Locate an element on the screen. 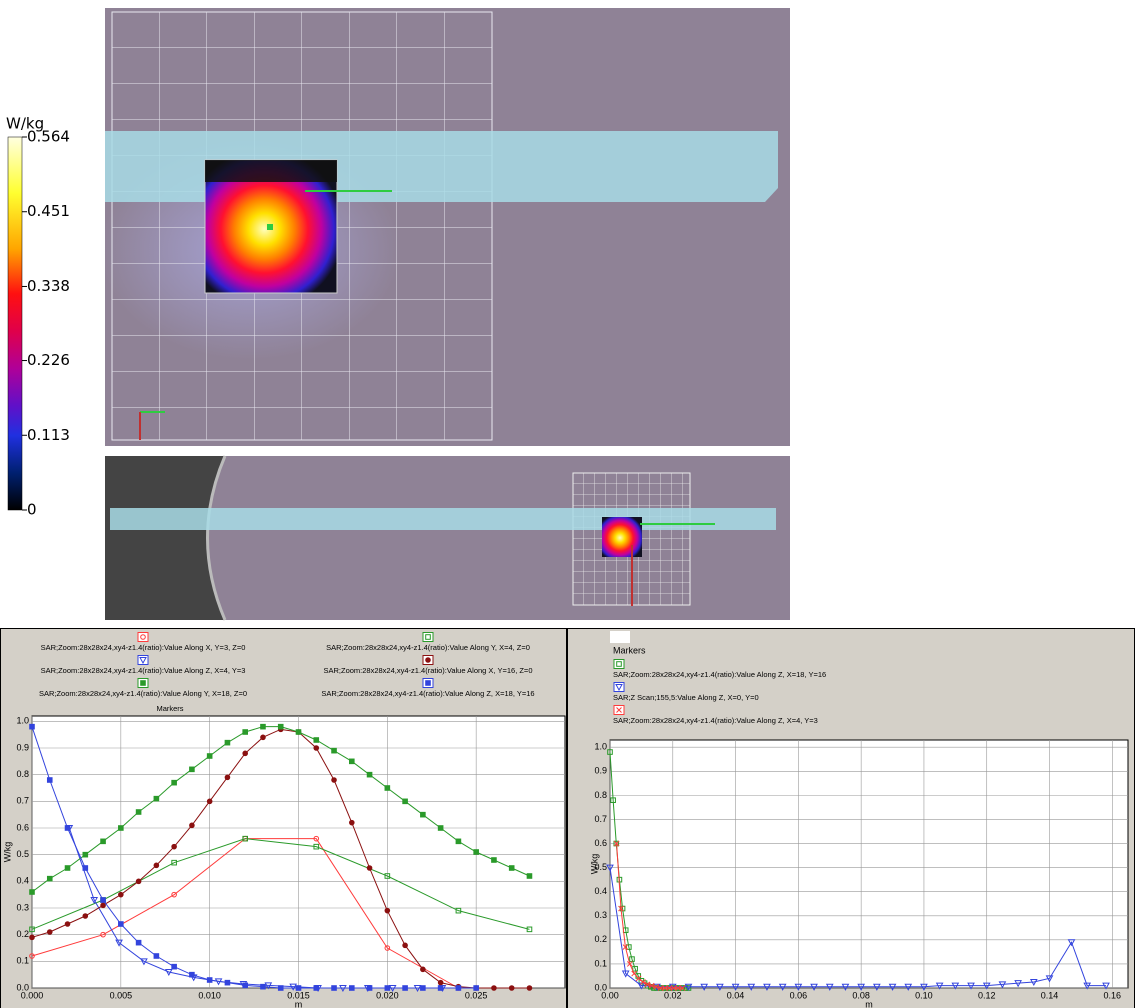  zoom-heatmap-small is located at coordinates (622, 537).